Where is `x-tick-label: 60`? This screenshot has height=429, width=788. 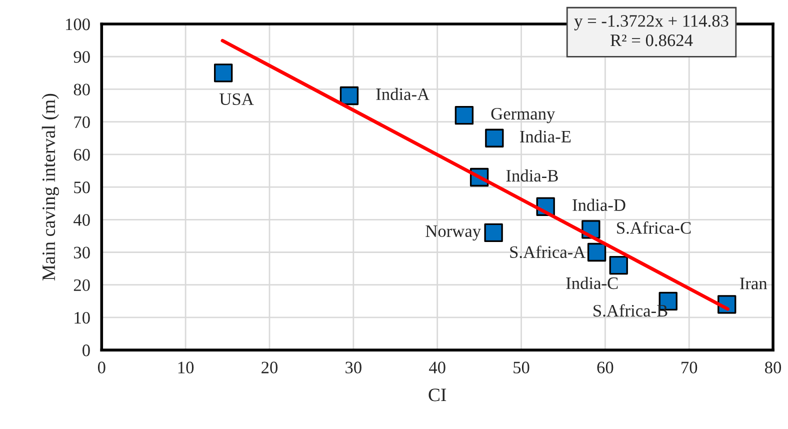
x-tick-label: 60 is located at coordinates (605, 368).